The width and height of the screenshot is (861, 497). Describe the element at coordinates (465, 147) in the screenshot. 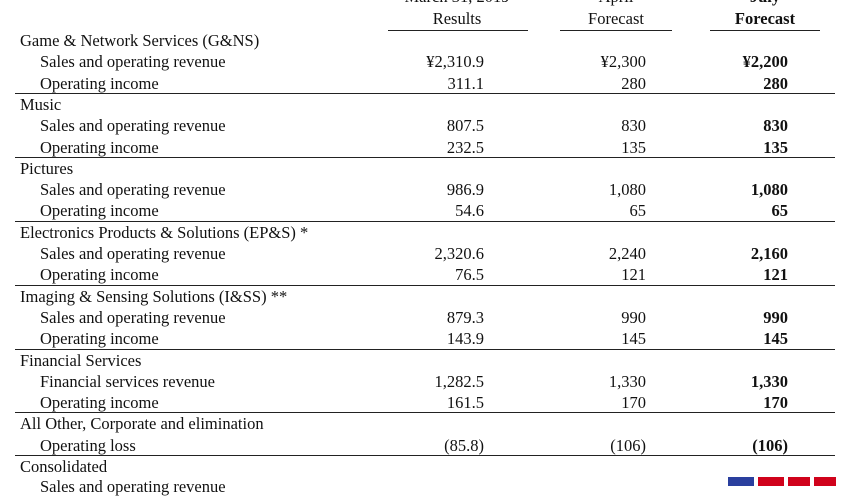

I see `results-value: 232.5` at that location.